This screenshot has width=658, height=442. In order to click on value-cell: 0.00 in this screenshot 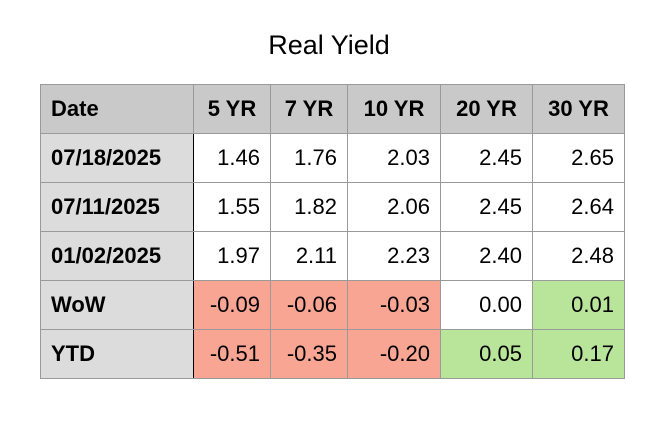, I will do `click(486, 305)`.